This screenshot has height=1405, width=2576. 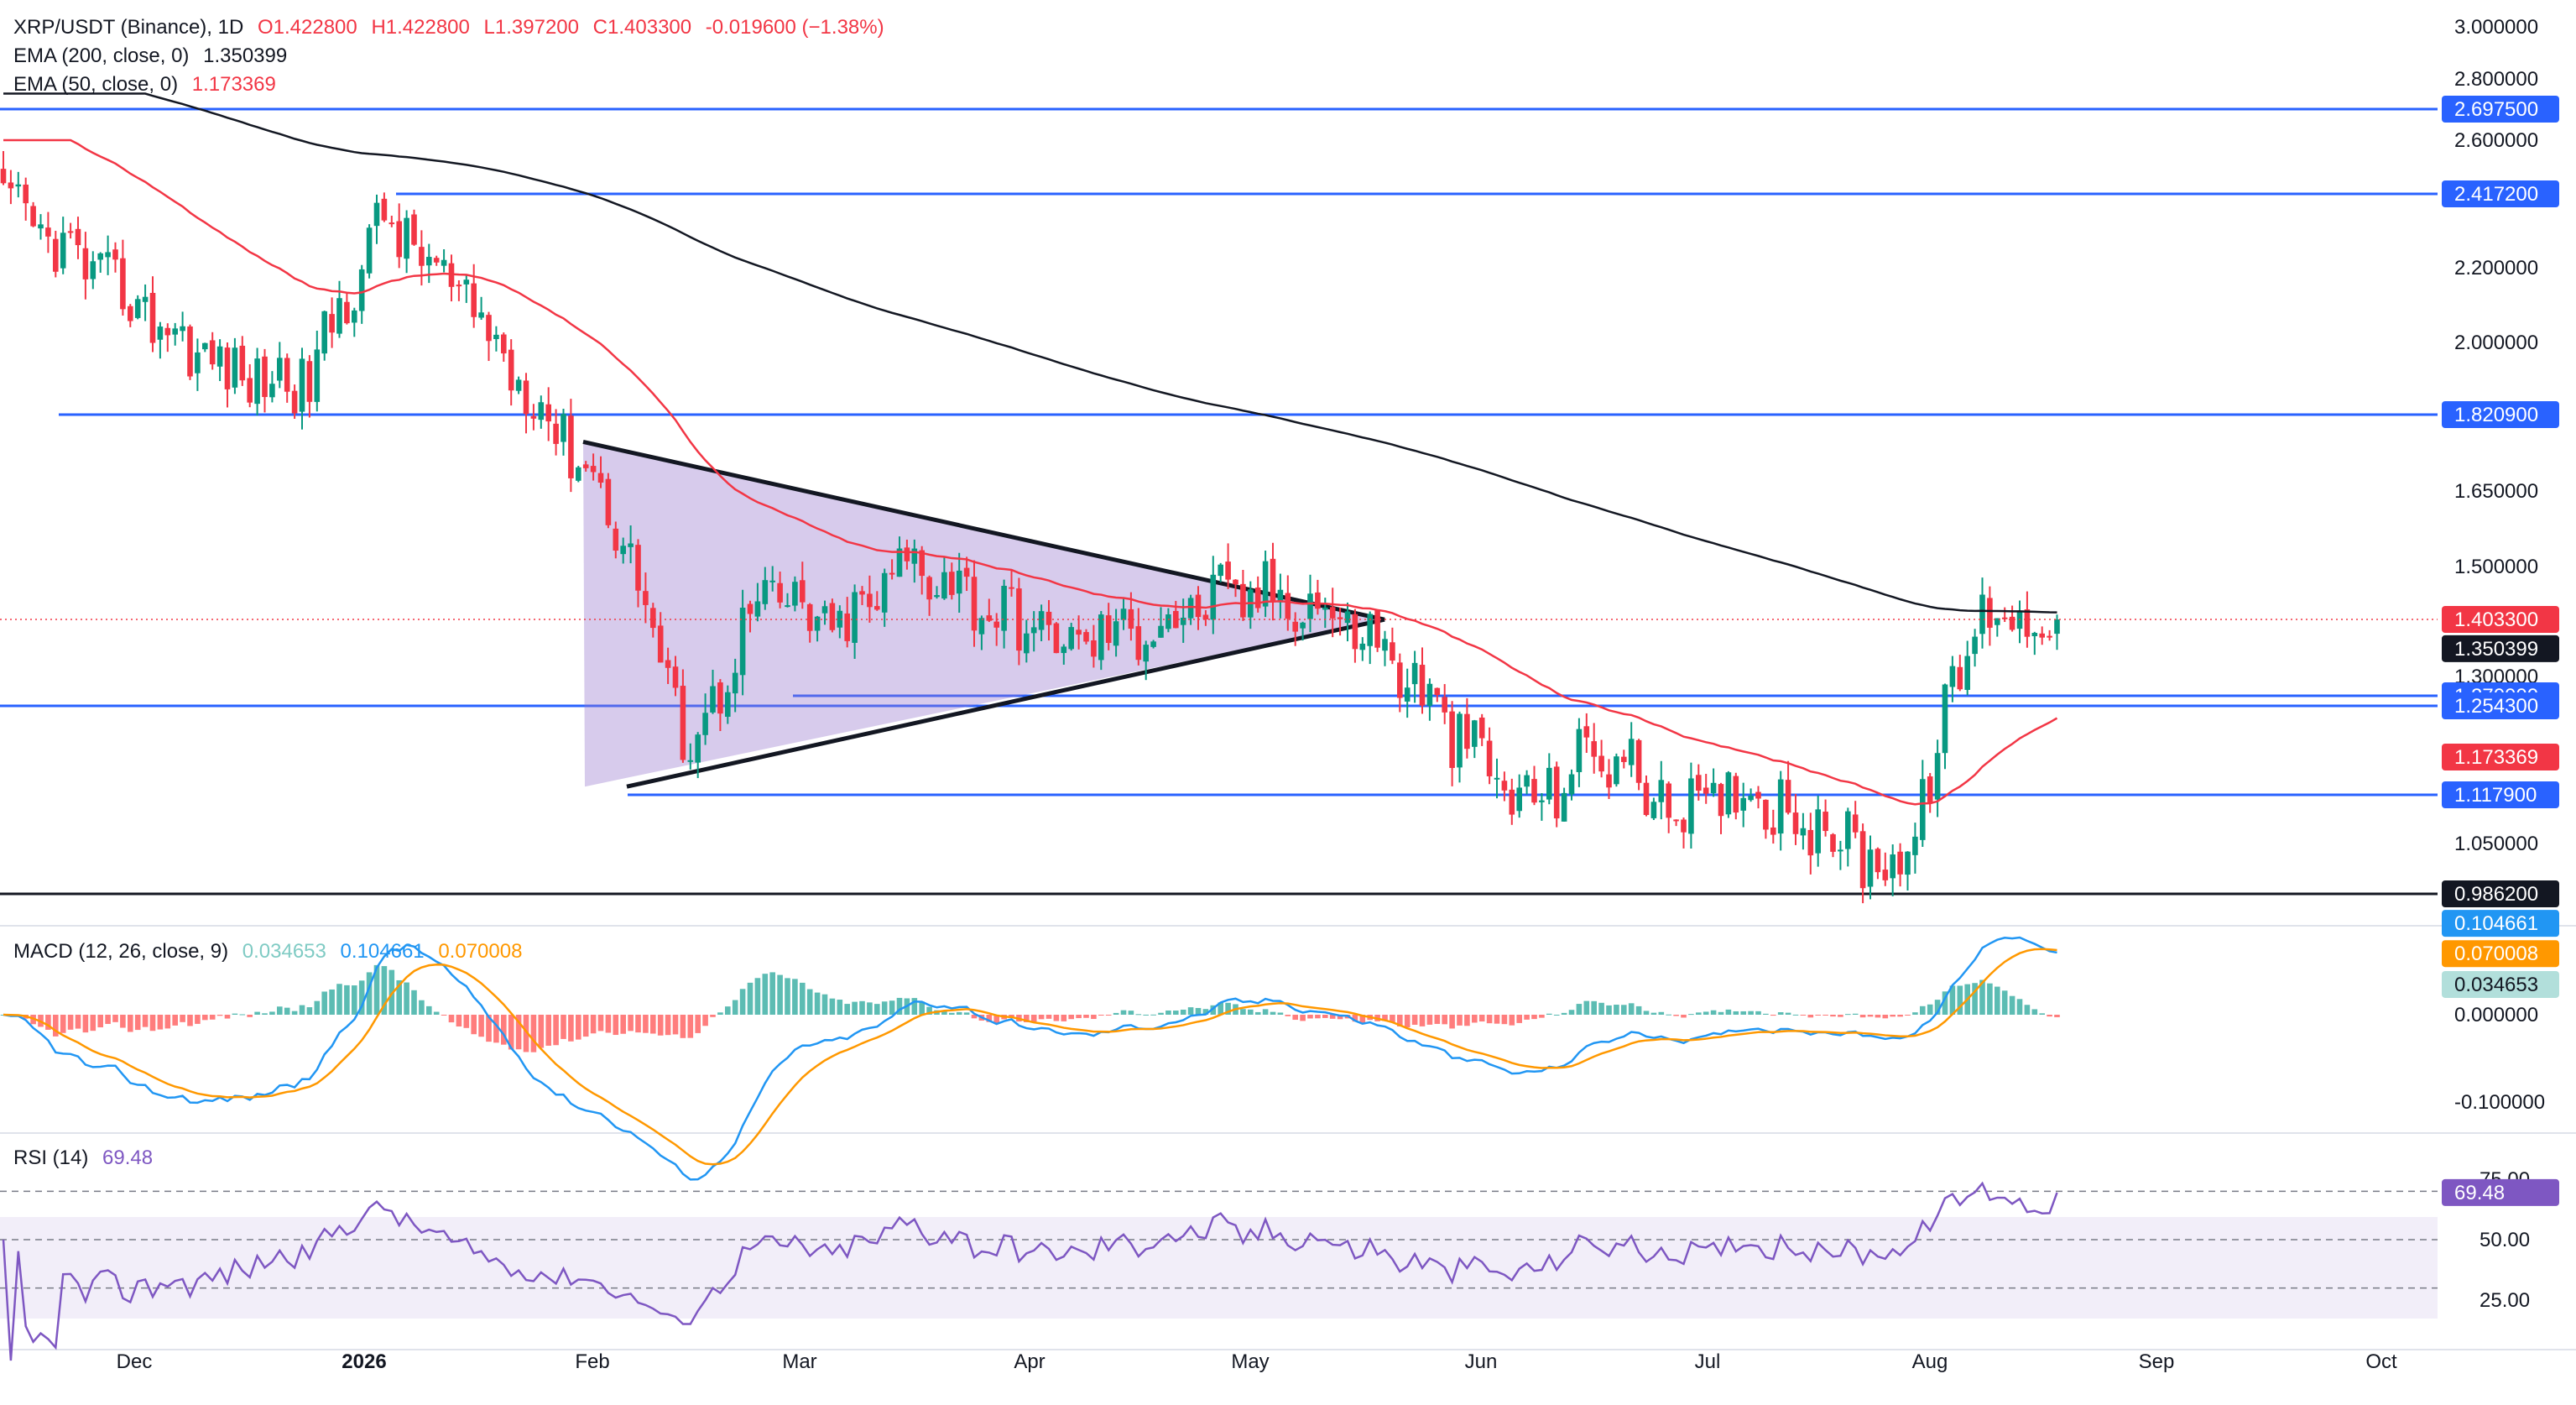 What do you see at coordinates (284, 951) in the screenshot?
I see `legend-macd-hist: 0.034653` at bounding box center [284, 951].